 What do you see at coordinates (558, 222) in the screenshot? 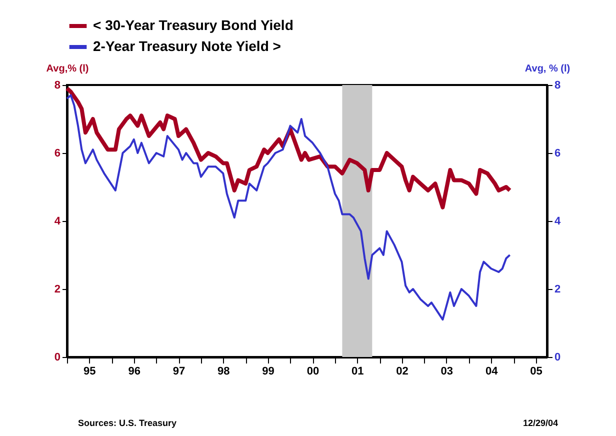
I see `y2-tick-label: 4` at bounding box center [558, 222].